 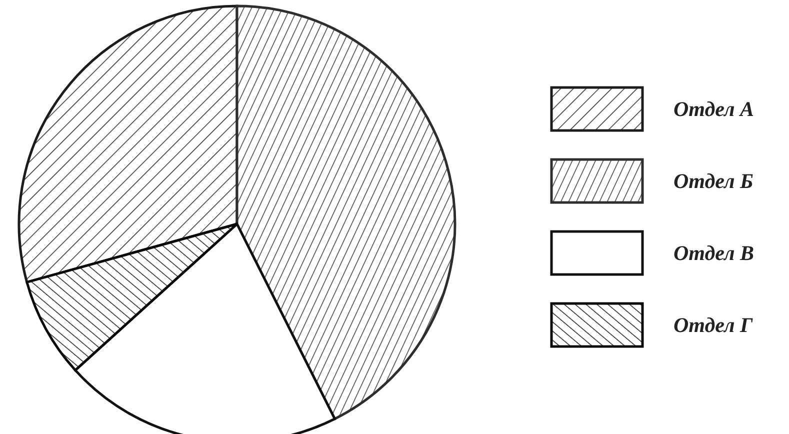 I want to click on legend-label: Отдел Г, so click(x=713, y=325).